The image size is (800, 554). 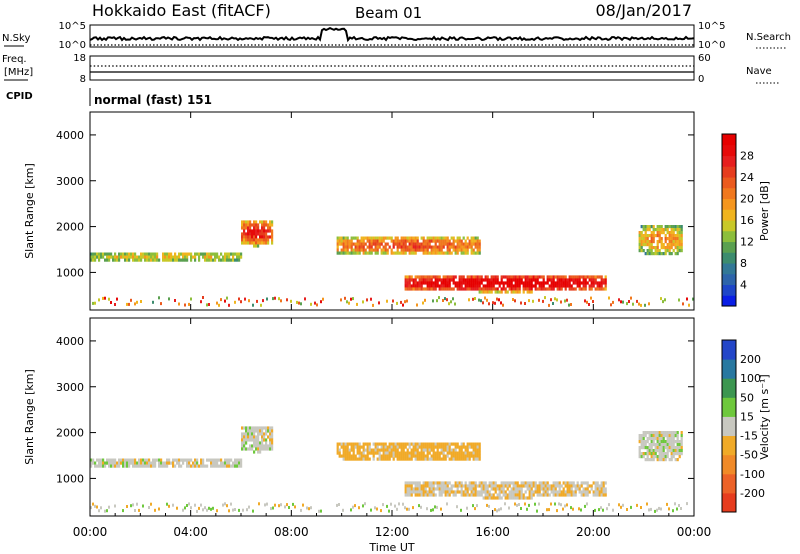 I want to click on power-ylabel: Slant Range [km], so click(x=29, y=211).